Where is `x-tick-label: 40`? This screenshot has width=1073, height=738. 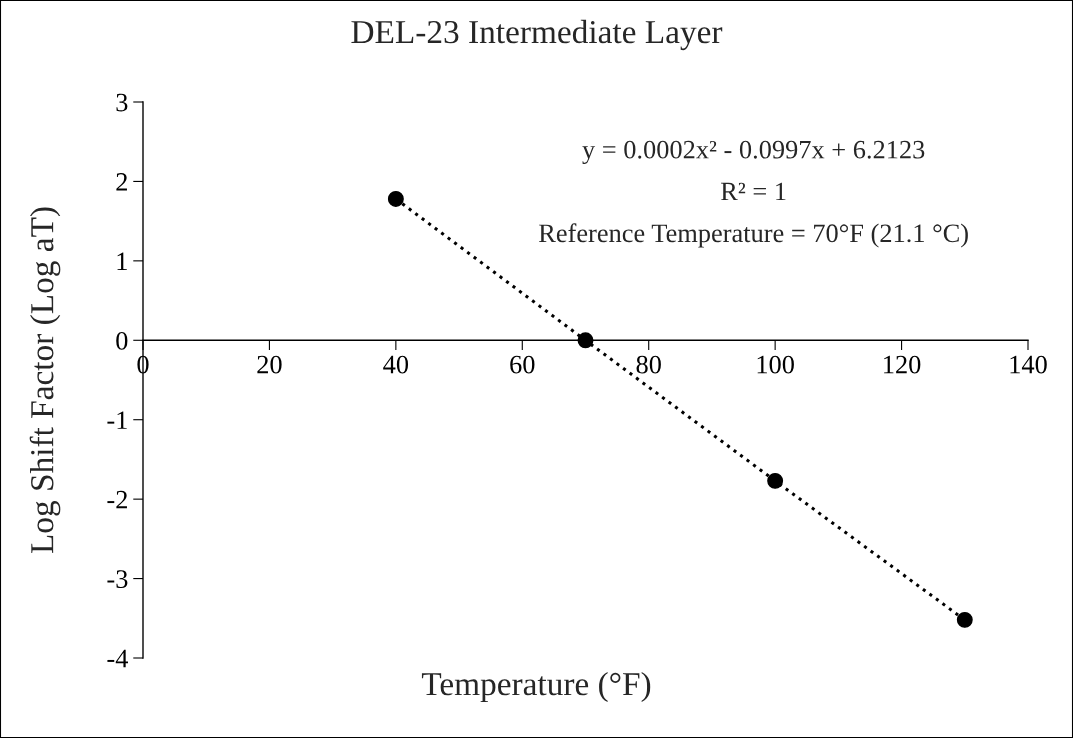 x-tick-label: 40 is located at coordinates (396, 364).